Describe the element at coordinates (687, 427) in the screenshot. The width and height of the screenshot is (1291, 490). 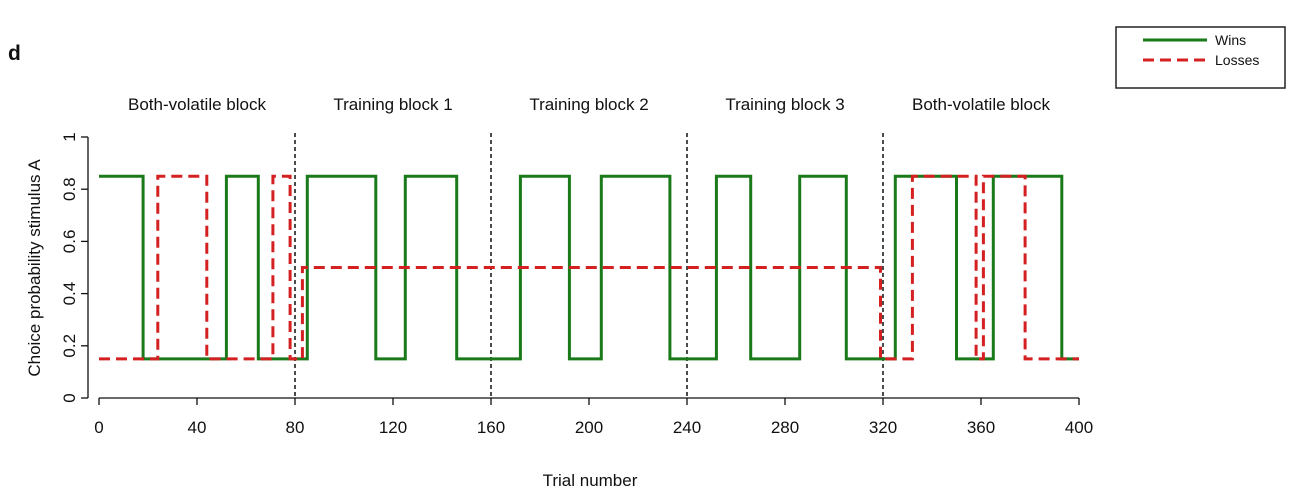
I see `x-tick-label-240: 240` at that location.